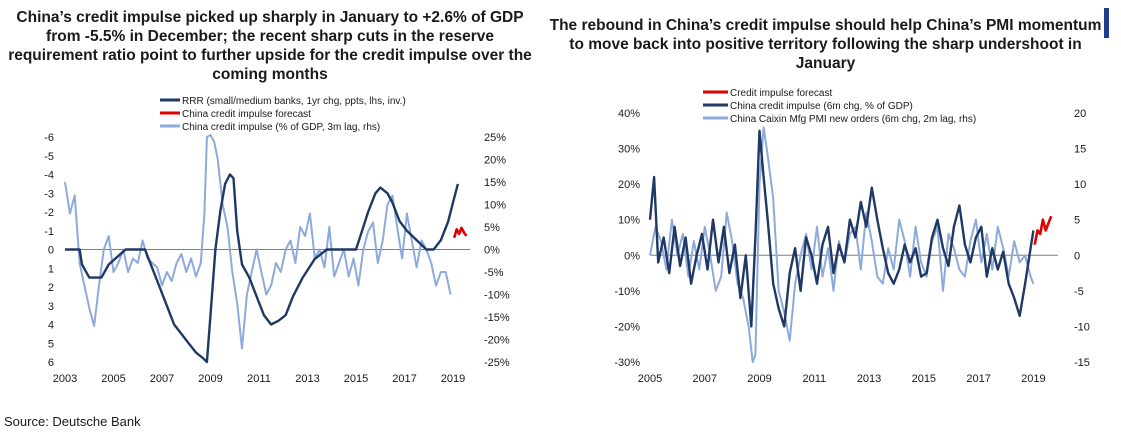 The height and width of the screenshot is (434, 1121). I want to click on left-tick-label: 2, so click(51, 288).